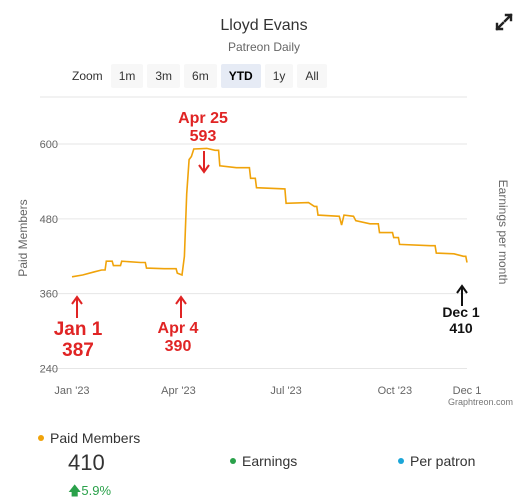  Describe the element at coordinates (96, 490) in the screenshot. I see `change-percent: 5.9%` at that location.